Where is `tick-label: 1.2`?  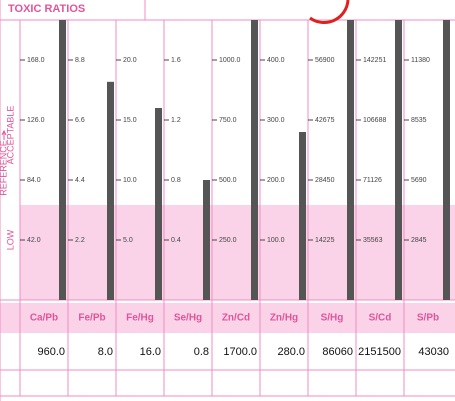
tick-label: 1.2 is located at coordinates (176, 120).